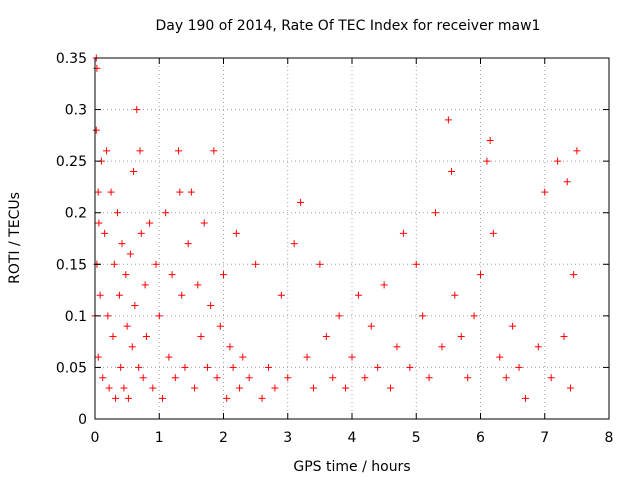  Describe the element at coordinates (71, 162) in the screenshot. I see `y-tick-label: 0.25` at that location.